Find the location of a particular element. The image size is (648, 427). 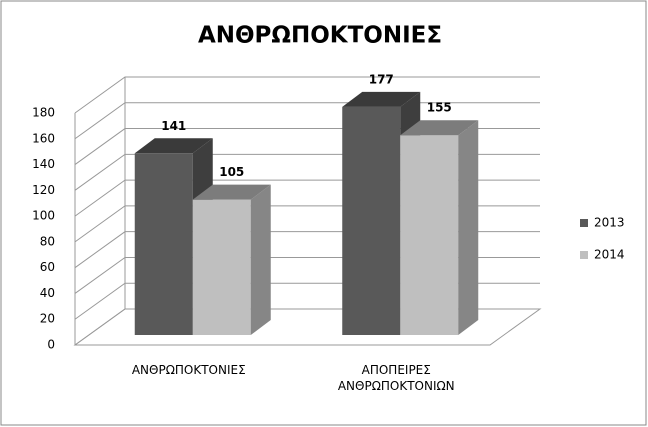

y-tick-label: 40 is located at coordinates (47, 293).